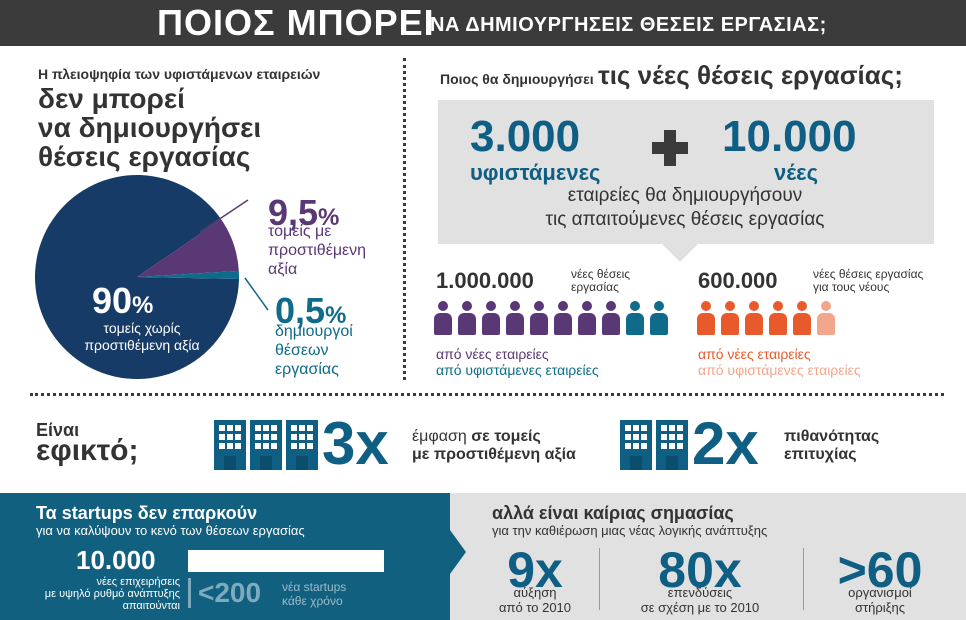  I want to click on plus-icon, so click(670, 148).